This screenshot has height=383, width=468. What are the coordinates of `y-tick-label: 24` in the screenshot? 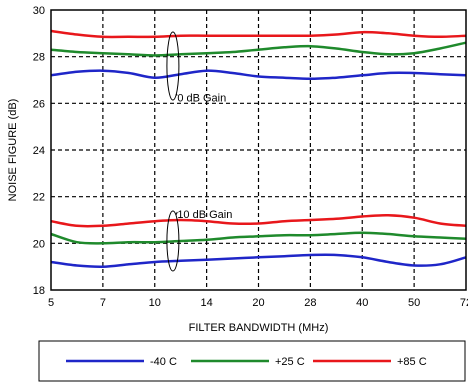 It's located at (39, 151).